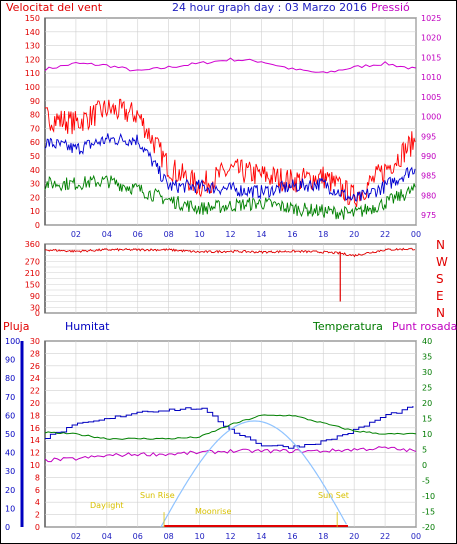 The width and height of the screenshot is (457, 544). Describe the element at coordinates (427, 357) in the screenshot. I see `temperature-tick-label: 35` at that location.